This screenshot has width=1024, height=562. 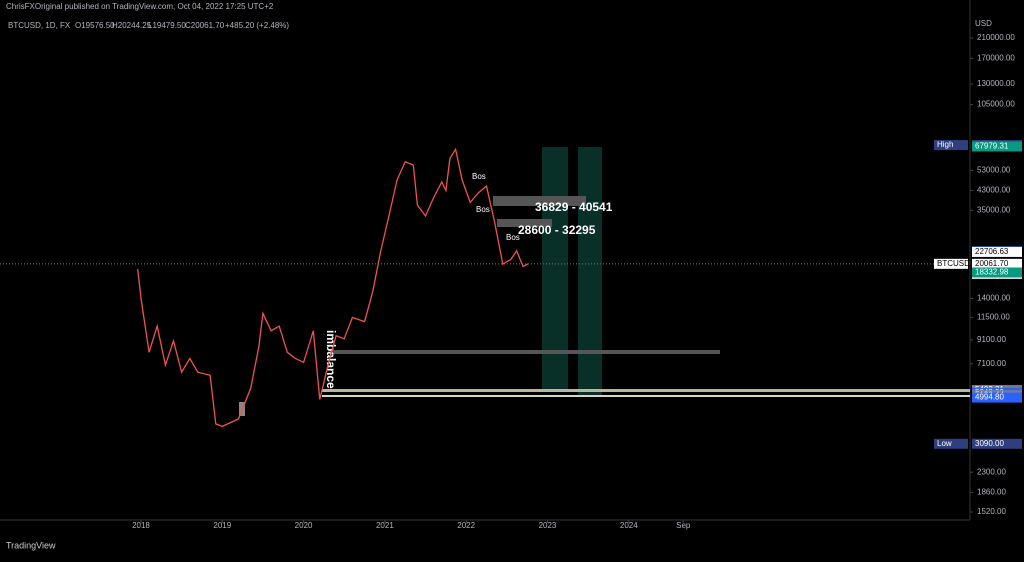 I want to click on symbol: BTCUSD, 1D, FX, so click(x=39, y=25).